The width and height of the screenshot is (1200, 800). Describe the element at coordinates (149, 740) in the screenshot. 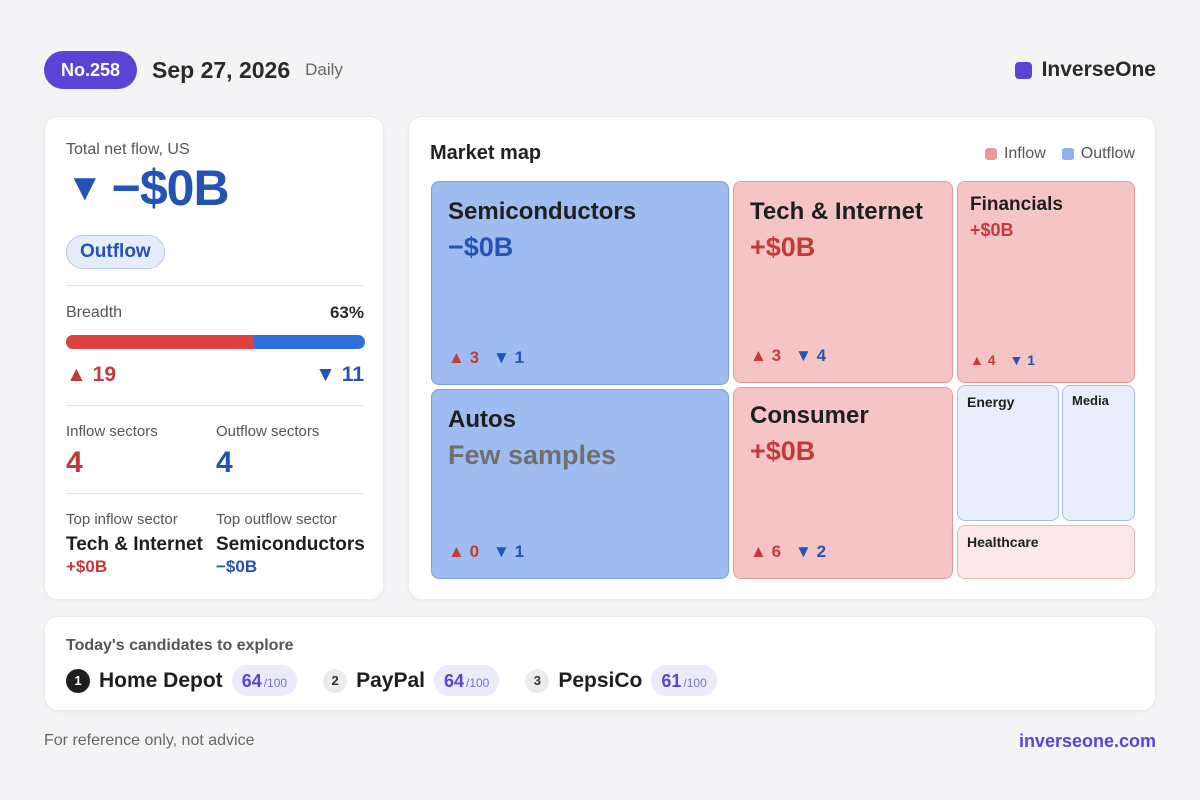

I see `disclaimer: For reference only, not advice` at that location.